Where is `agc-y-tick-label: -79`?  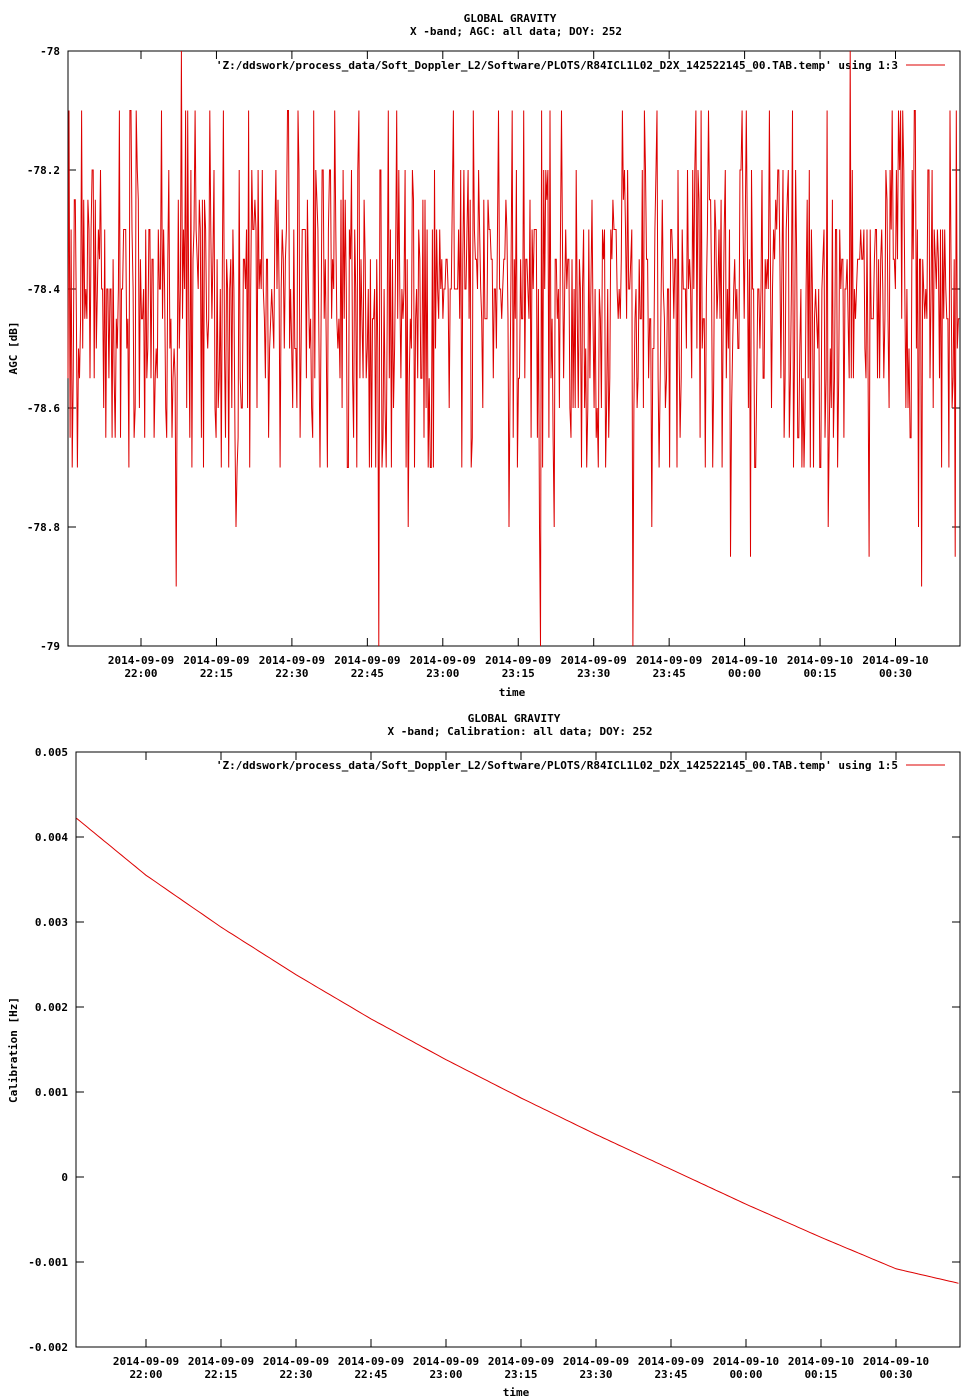
agc-y-tick-label: -79 is located at coordinates (50, 646).